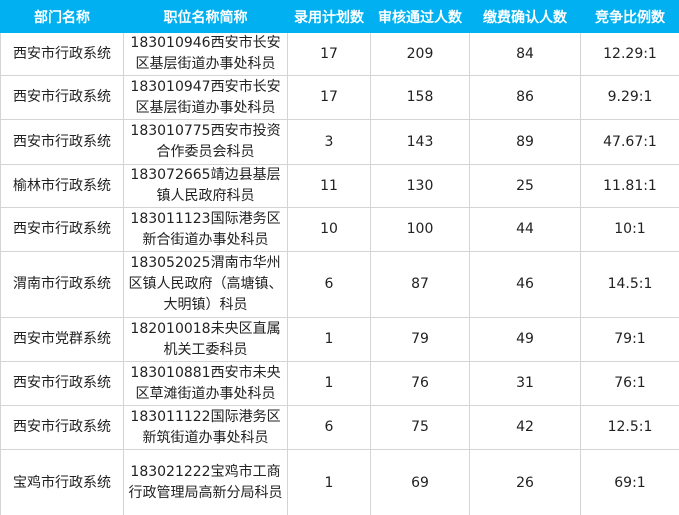  I want to click on cell-competition-ratio: 11.81:1, so click(629, 186).